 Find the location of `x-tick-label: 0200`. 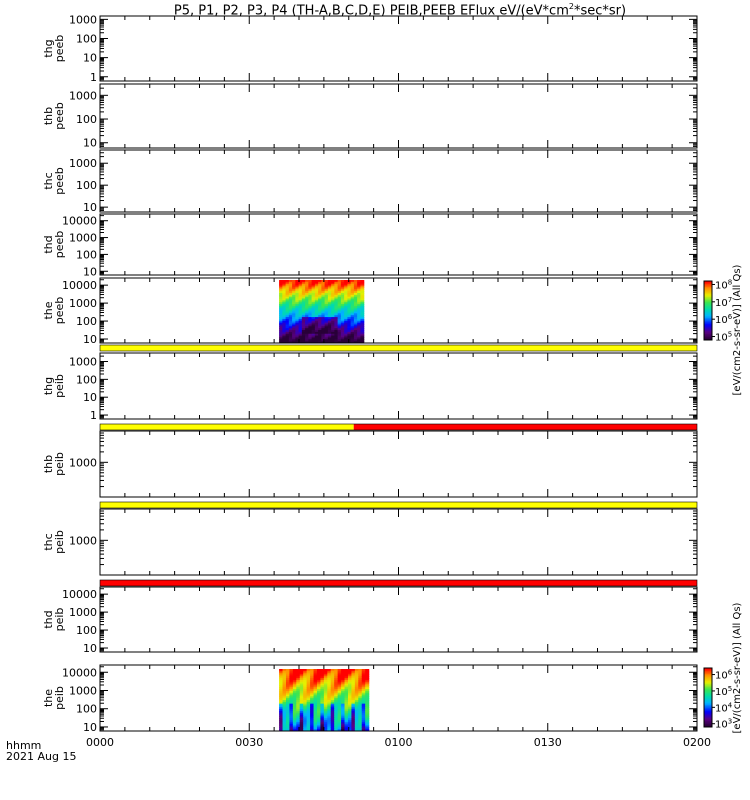

x-tick-label: 0200 is located at coordinates (697, 742).